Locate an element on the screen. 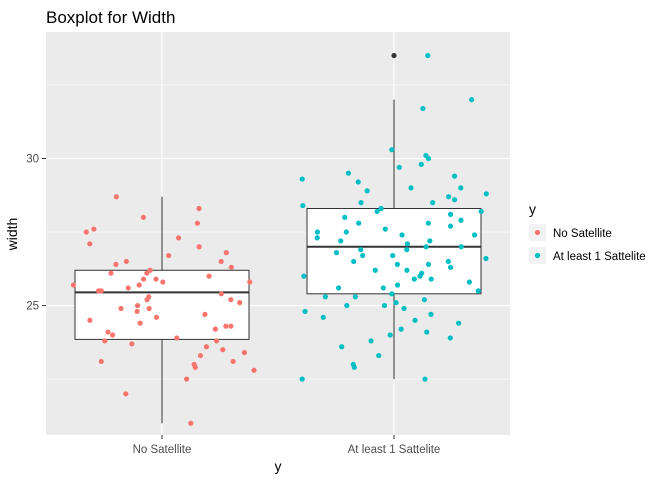  outlier-point is located at coordinates (394, 55).